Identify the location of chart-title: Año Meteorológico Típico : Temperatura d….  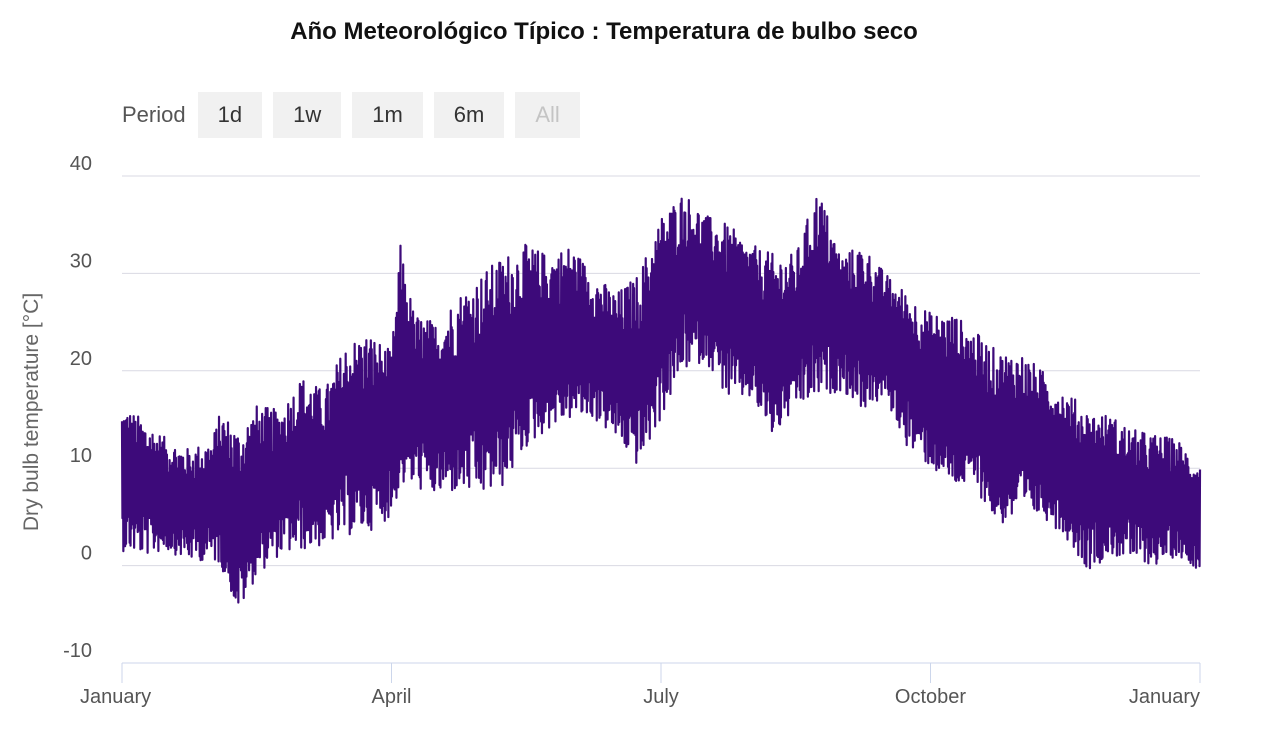
(604, 31).